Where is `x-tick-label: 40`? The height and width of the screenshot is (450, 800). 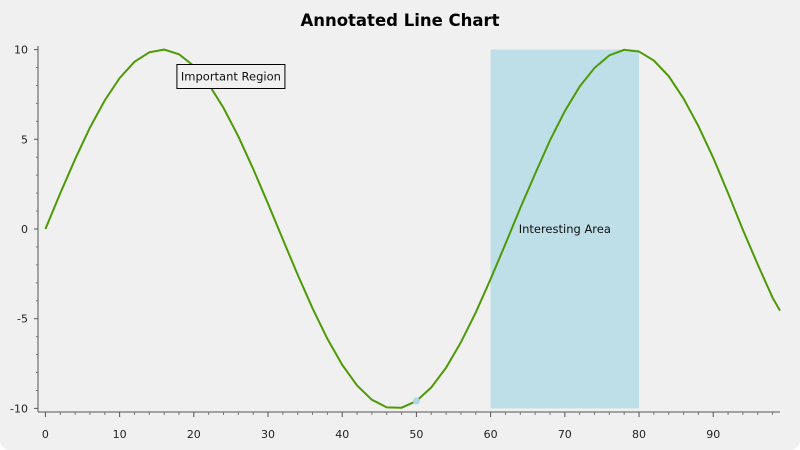 x-tick-label: 40 is located at coordinates (342, 434).